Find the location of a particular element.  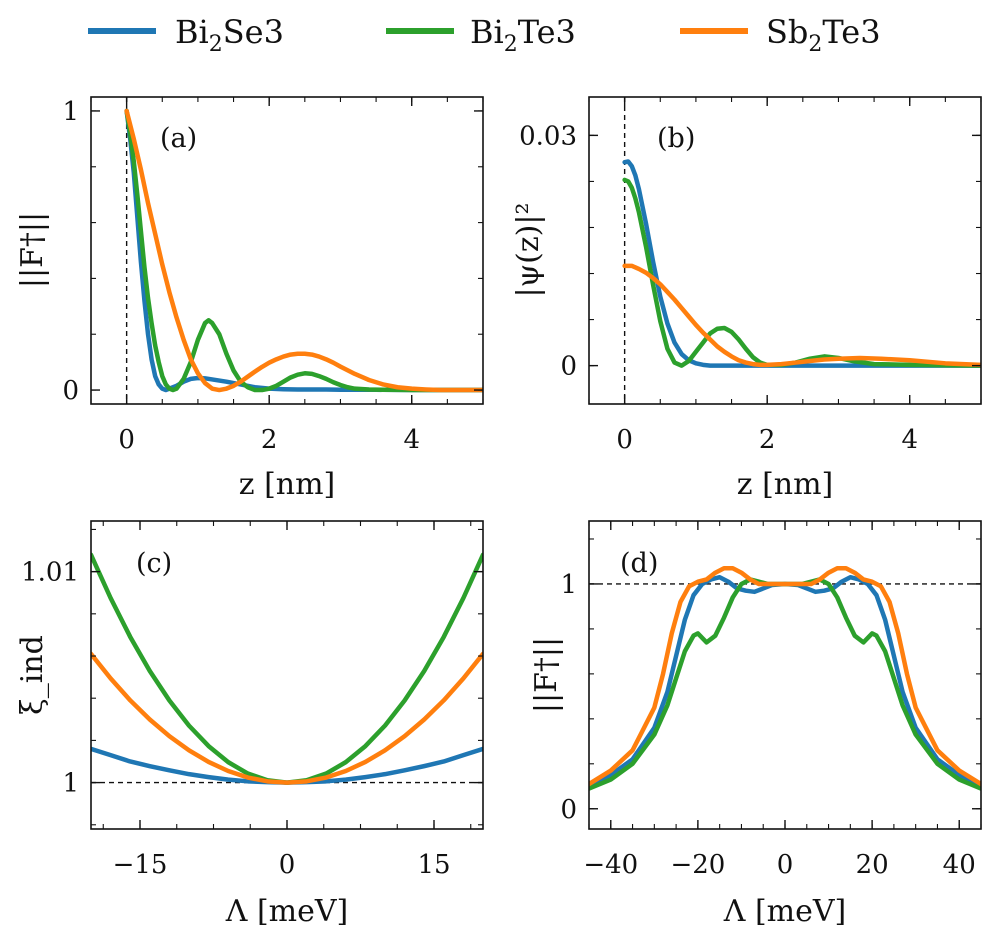

panel-c-xtick-label-1: 0 is located at coordinates (287, 865).